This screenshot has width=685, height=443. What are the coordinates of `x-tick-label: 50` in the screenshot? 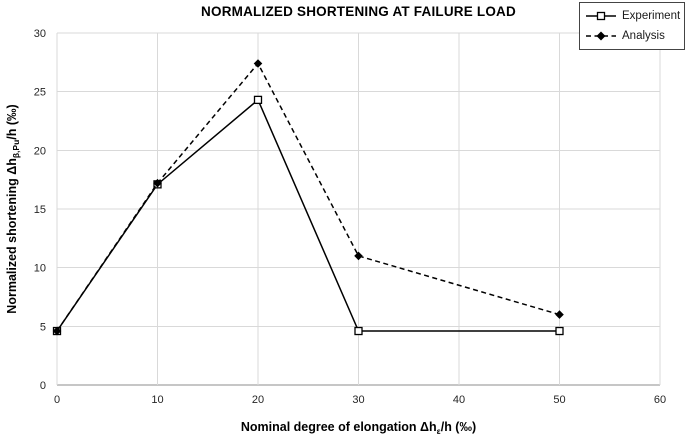 It's located at (559, 400).